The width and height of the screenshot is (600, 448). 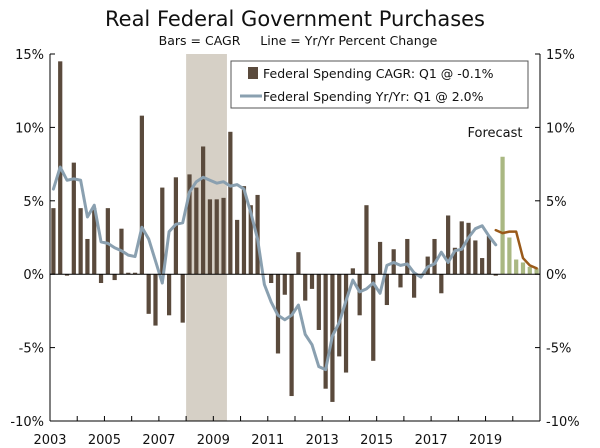 I want to click on x-tick-label: 2003, so click(x=49, y=440).